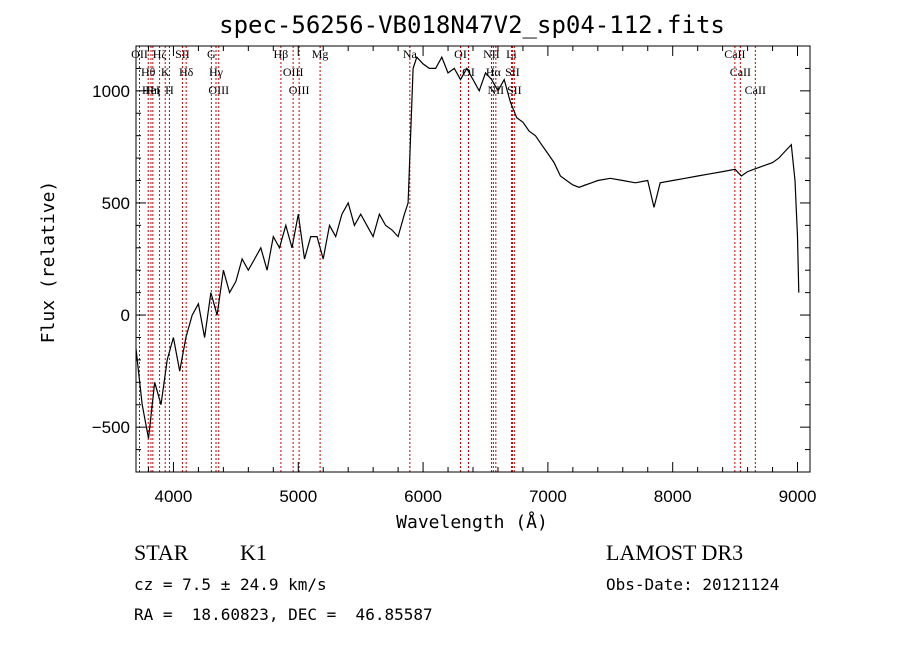  I want to click on emission-line-label: Li, so click(511, 54).